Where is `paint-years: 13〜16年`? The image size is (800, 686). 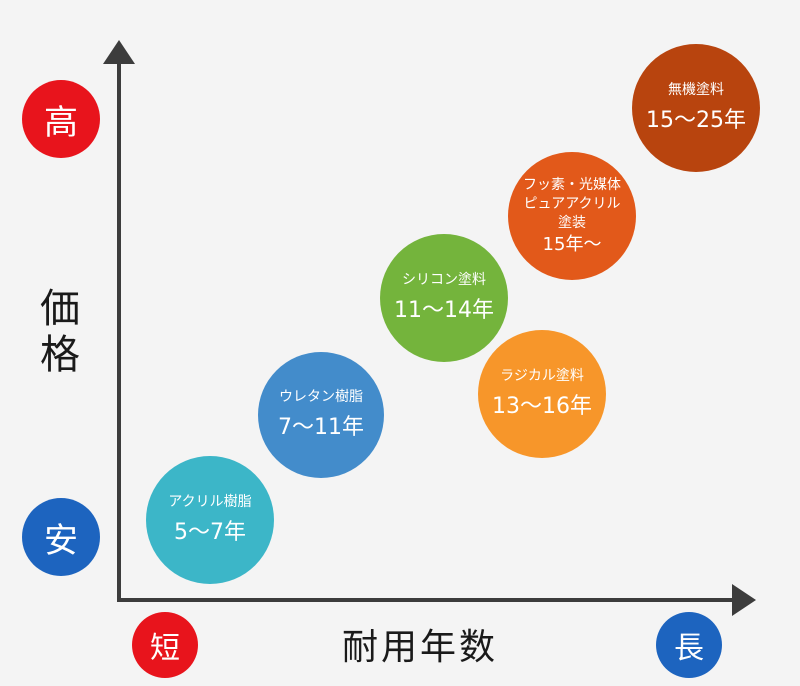 paint-years: 13〜16年 is located at coordinates (542, 406).